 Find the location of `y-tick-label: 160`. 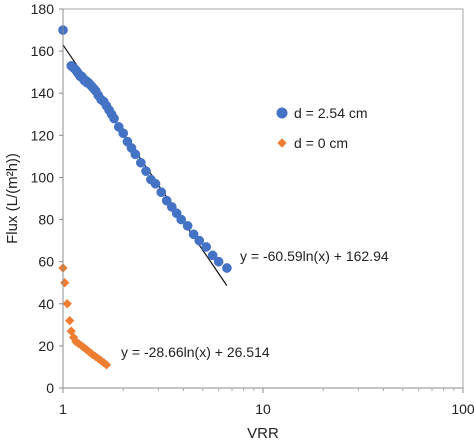

y-tick-label: 160 is located at coordinates (43, 51).